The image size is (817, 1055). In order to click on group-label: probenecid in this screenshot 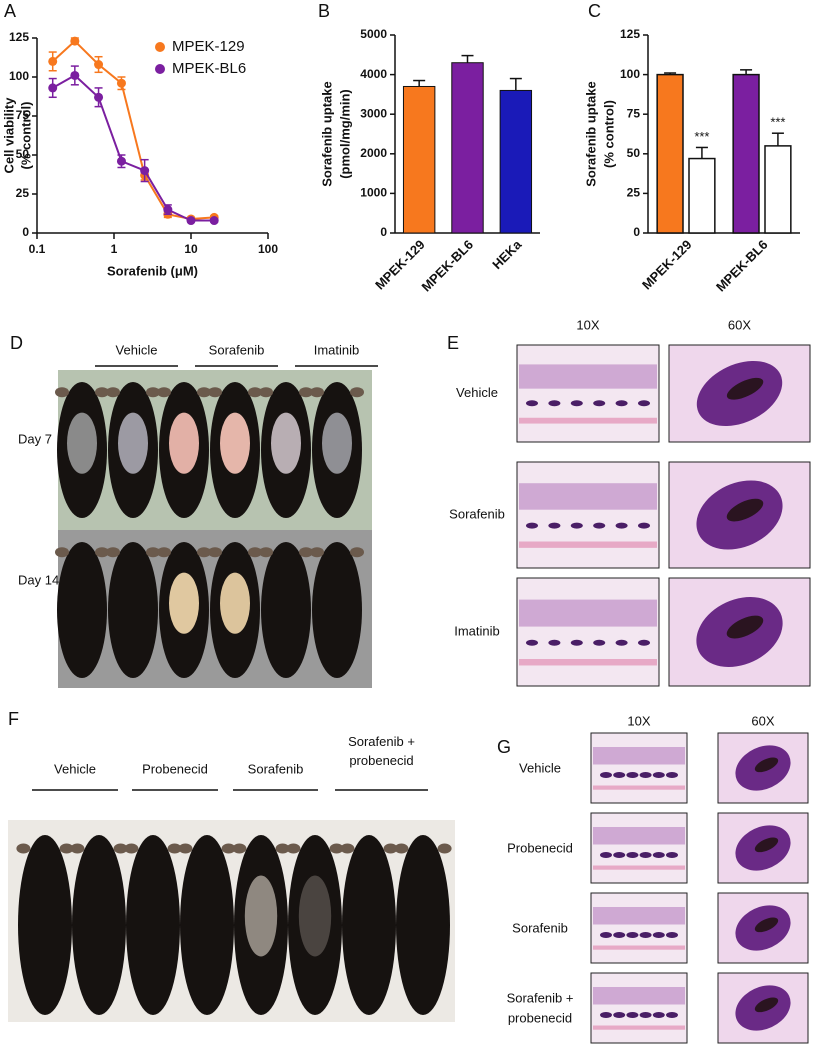, I will do `click(381, 760)`.